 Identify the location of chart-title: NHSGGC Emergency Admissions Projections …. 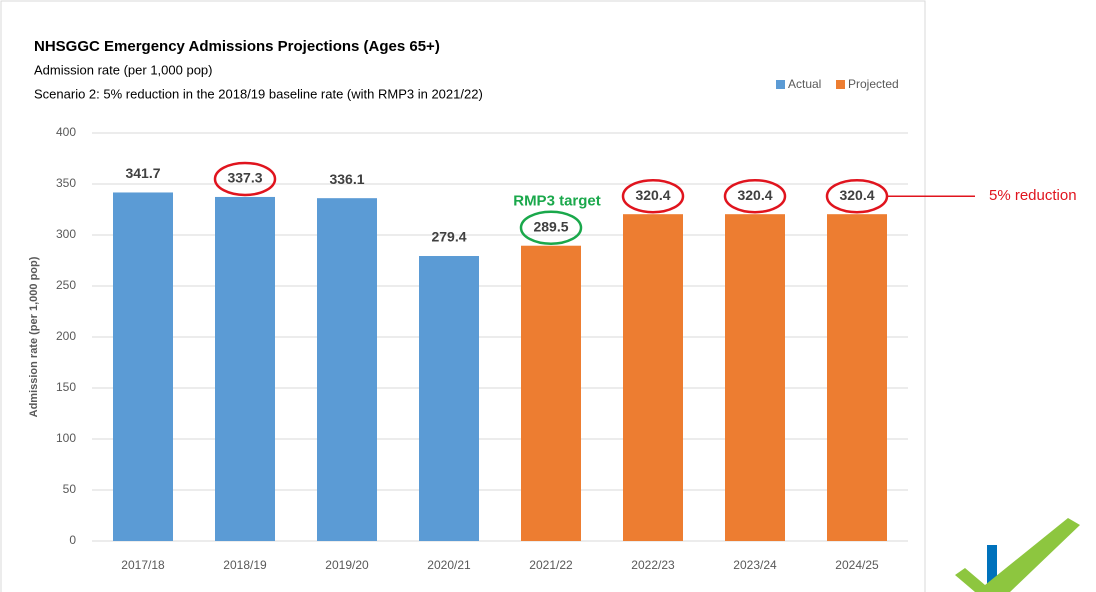
(237, 46).